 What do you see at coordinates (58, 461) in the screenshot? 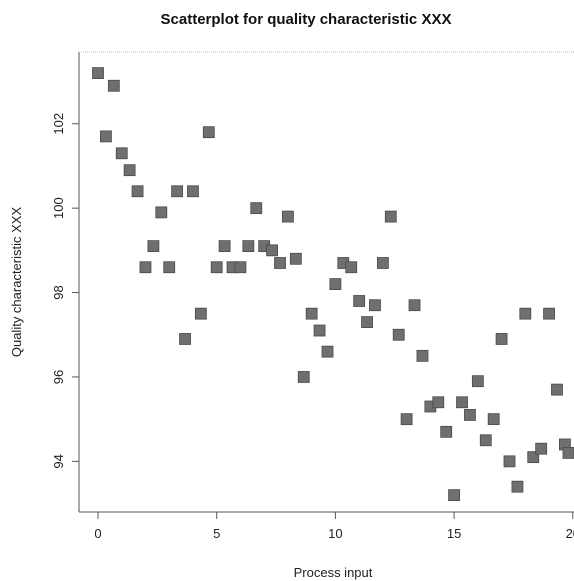
I see `y-tick-label: 94` at bounding box center [58, 461].